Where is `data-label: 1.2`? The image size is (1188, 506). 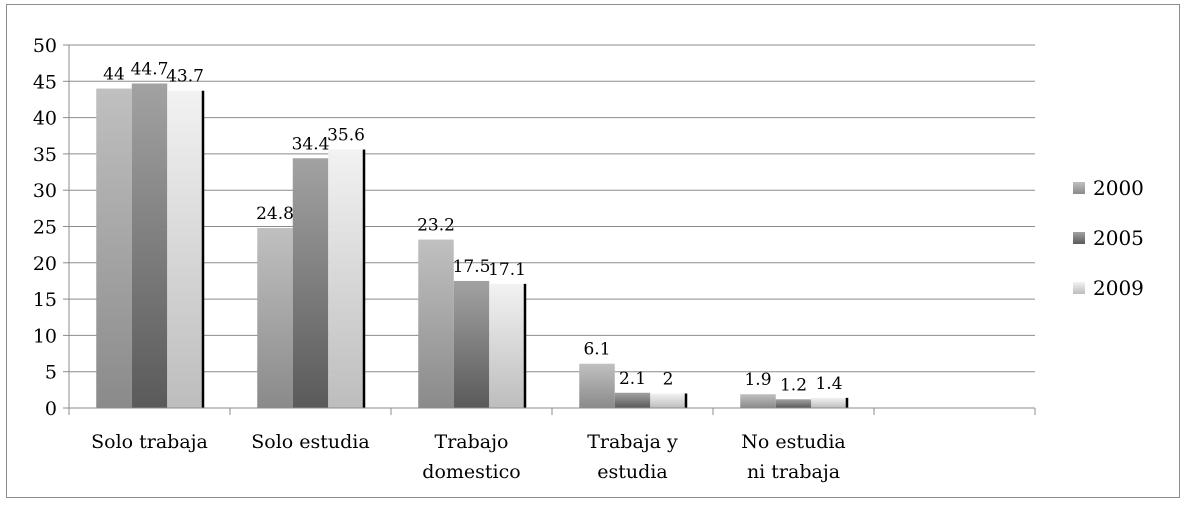
data-label: 1.2 is located at coordinates (793, 385).